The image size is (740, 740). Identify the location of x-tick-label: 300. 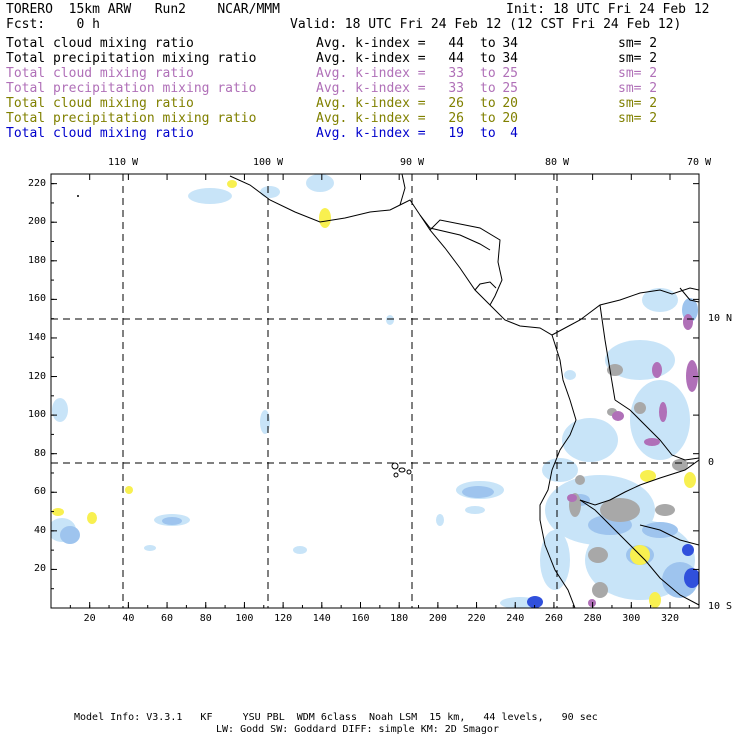
(631, 618).